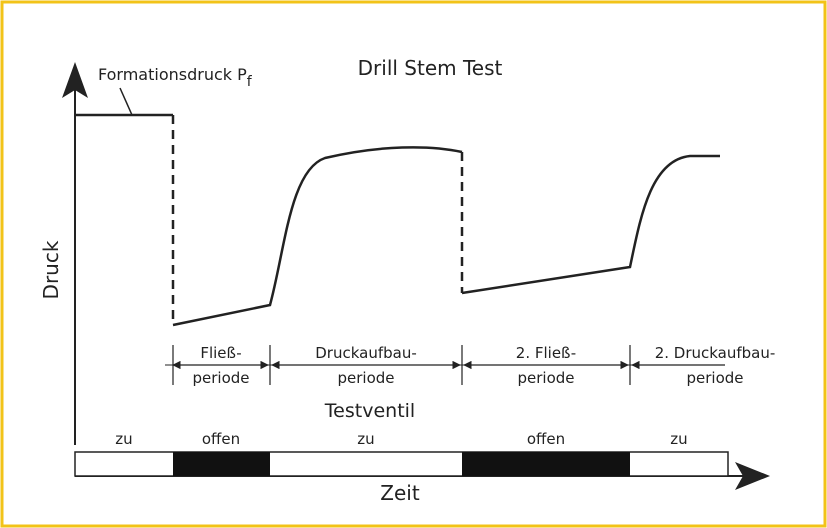 This screenshot has width=827, height=528. Describe the element at coordinates (366, 353) in the screenshot. I see `period-label: Druckaufbau-` at that location.